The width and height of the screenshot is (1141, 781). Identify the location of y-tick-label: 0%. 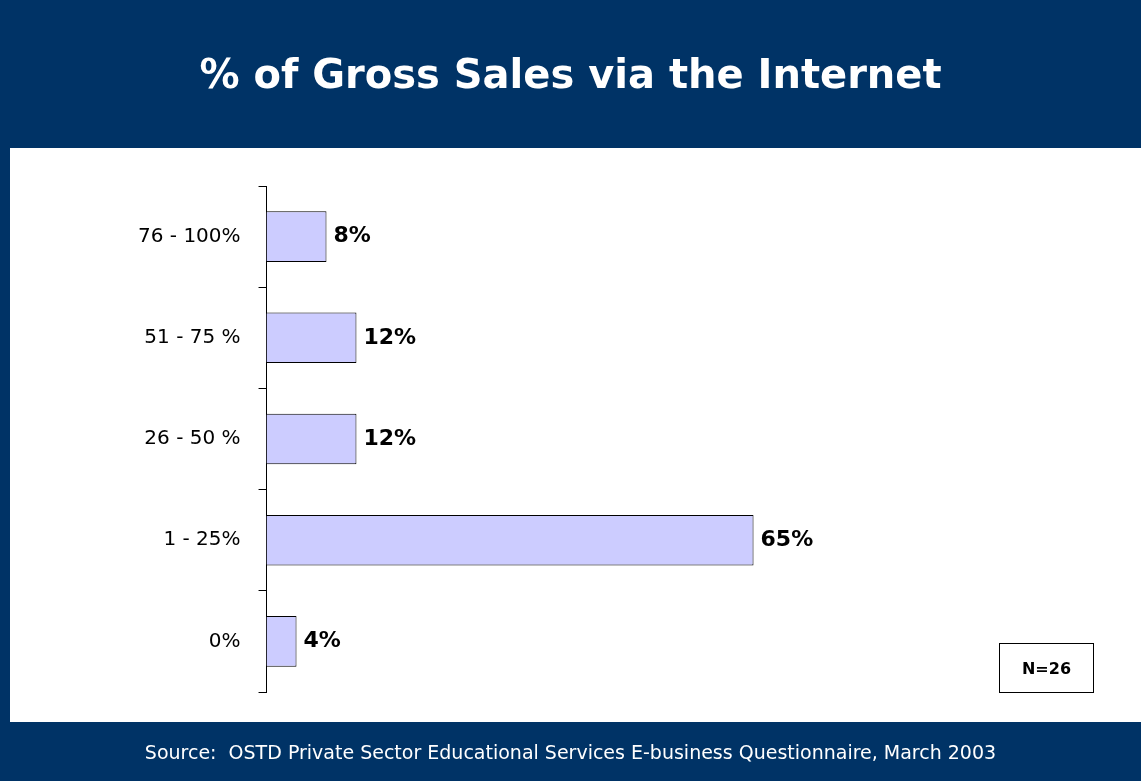
(224, 639).